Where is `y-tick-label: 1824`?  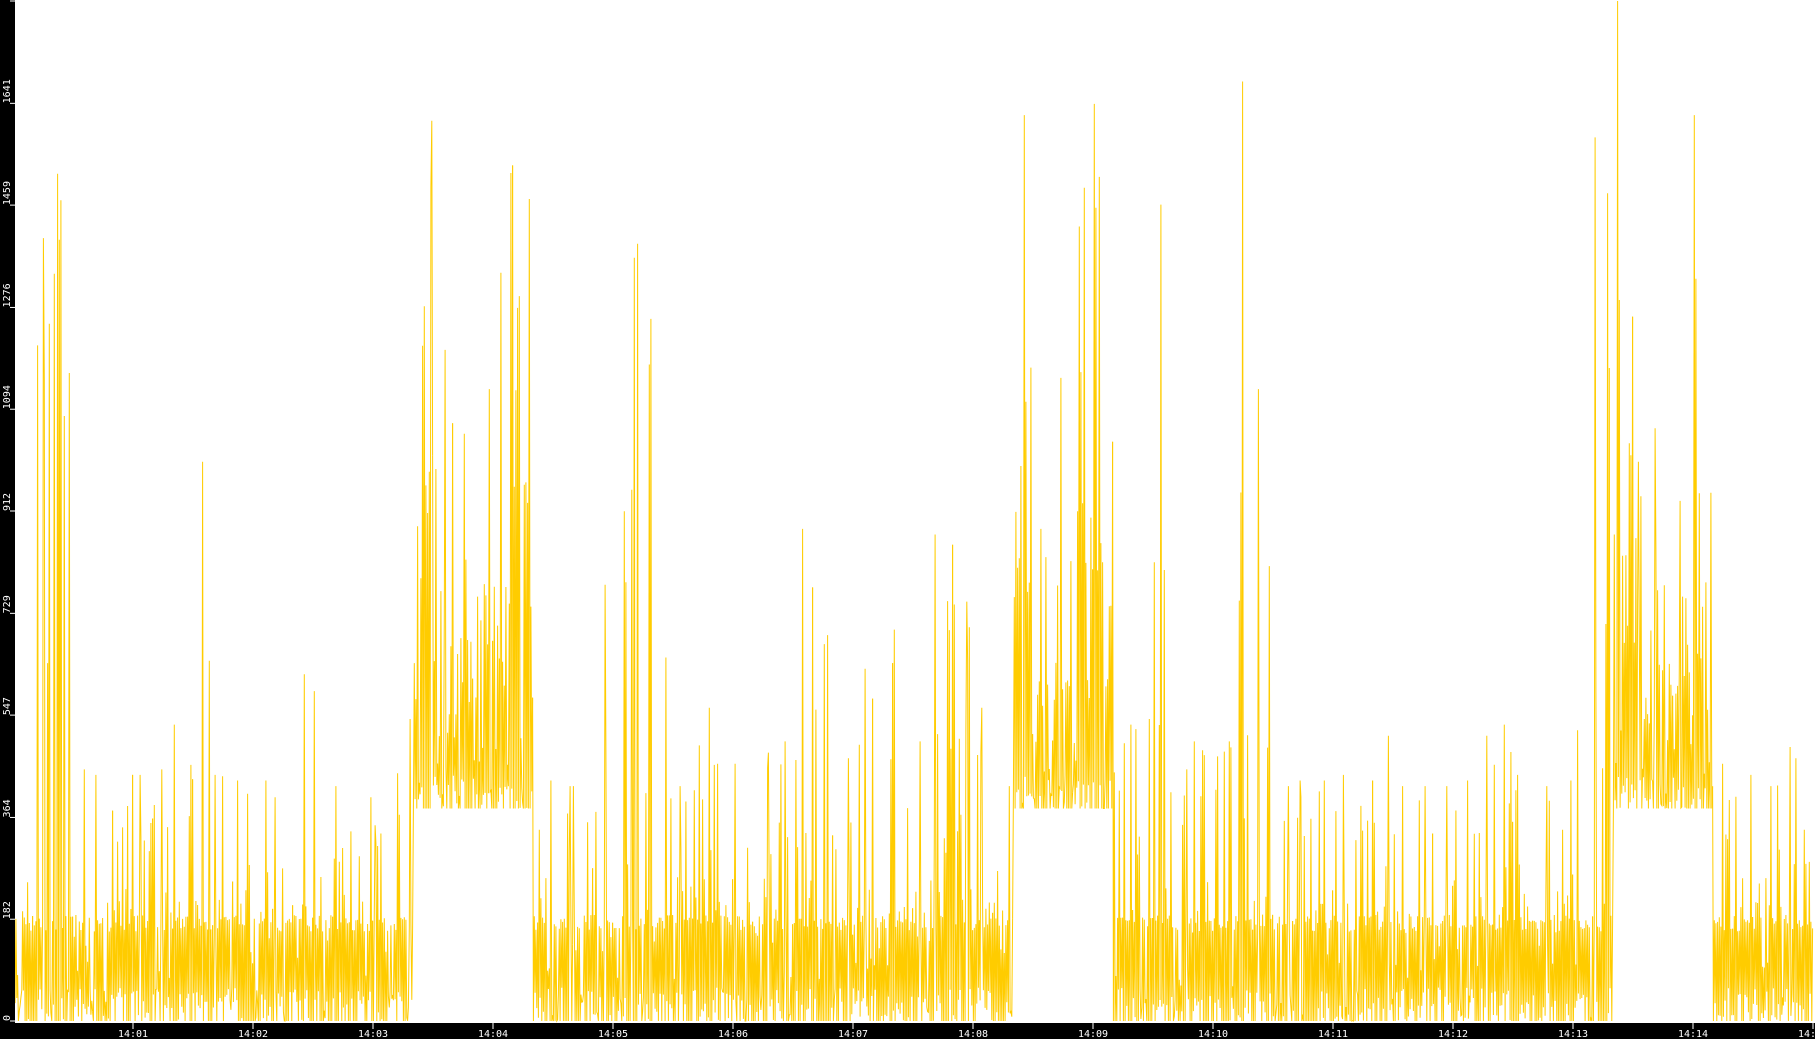 y-tick-label: 1824 is located at coordinates (7, 0).